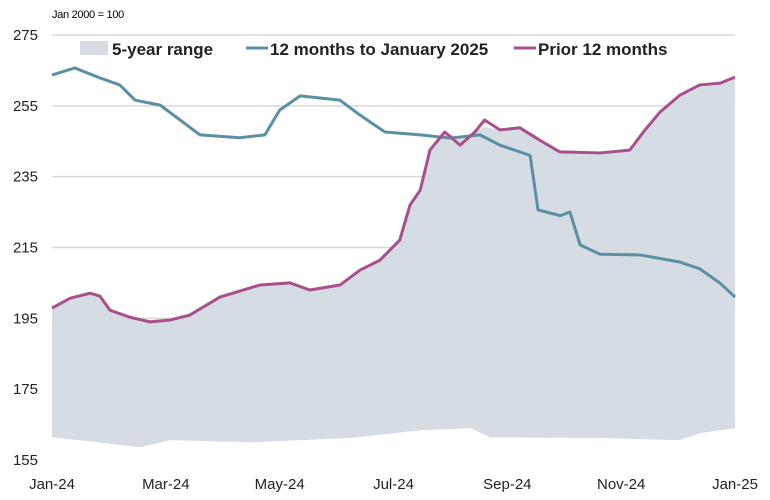 The height and width of the screenshot is (500, 770). Describe the element at coordinates (507, 484) in the screenshot. I see `x-tick-label: Sep-24` at that location.